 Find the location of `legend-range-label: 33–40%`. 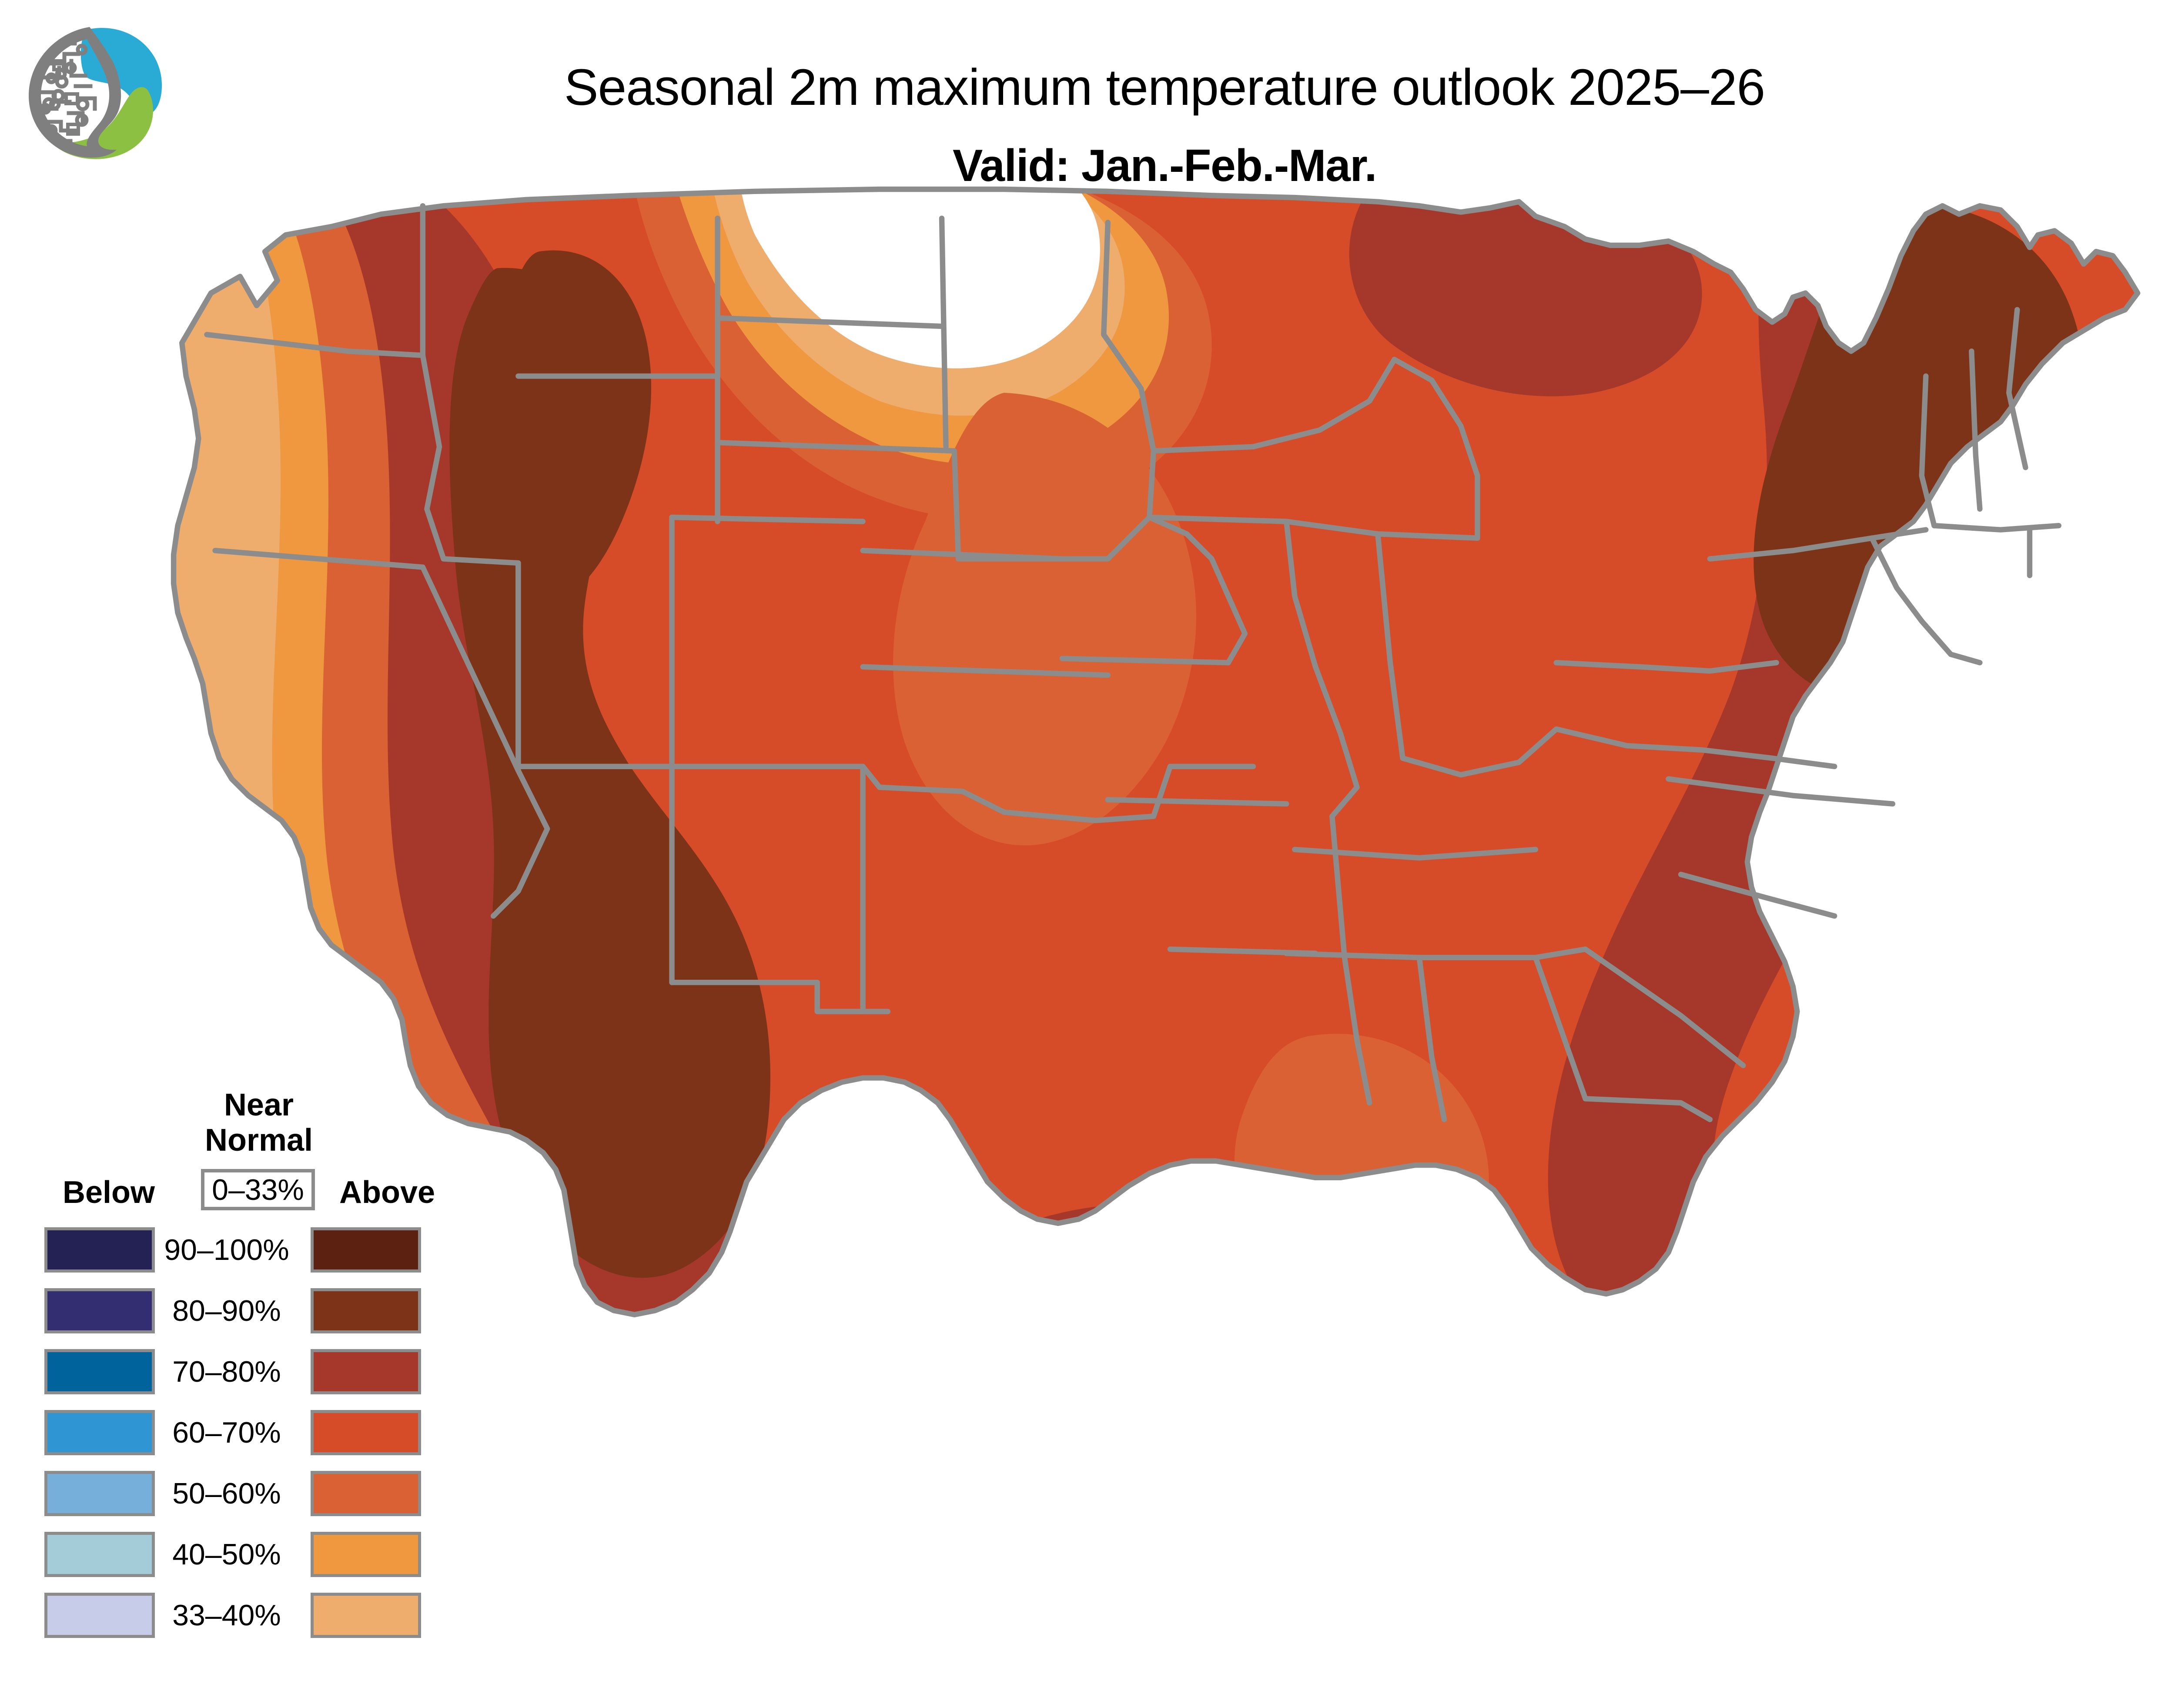

legend-range-label: 33–40% is located at coordinates (226, 1616).